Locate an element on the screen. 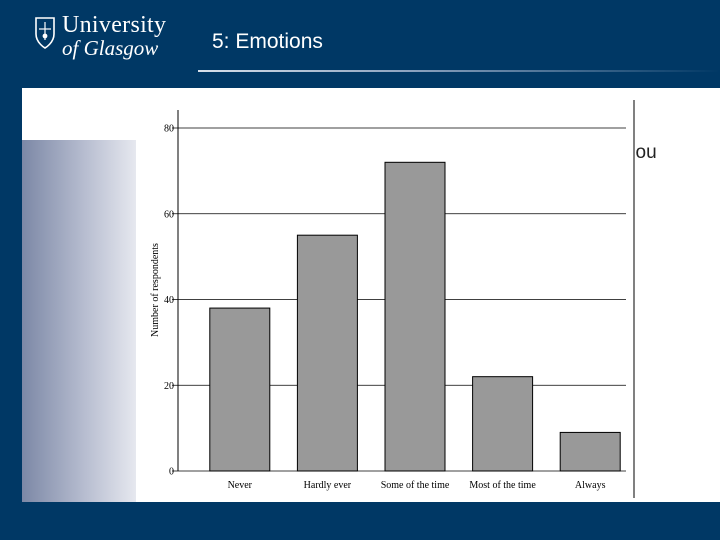  x-tick-label: Hardly ever is located at coordinates (328, 485).